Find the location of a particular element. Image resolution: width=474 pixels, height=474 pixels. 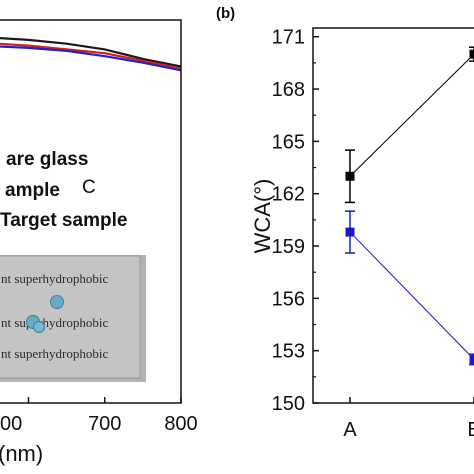

x-tick-label: 00 is located at coordinates (11, 424).